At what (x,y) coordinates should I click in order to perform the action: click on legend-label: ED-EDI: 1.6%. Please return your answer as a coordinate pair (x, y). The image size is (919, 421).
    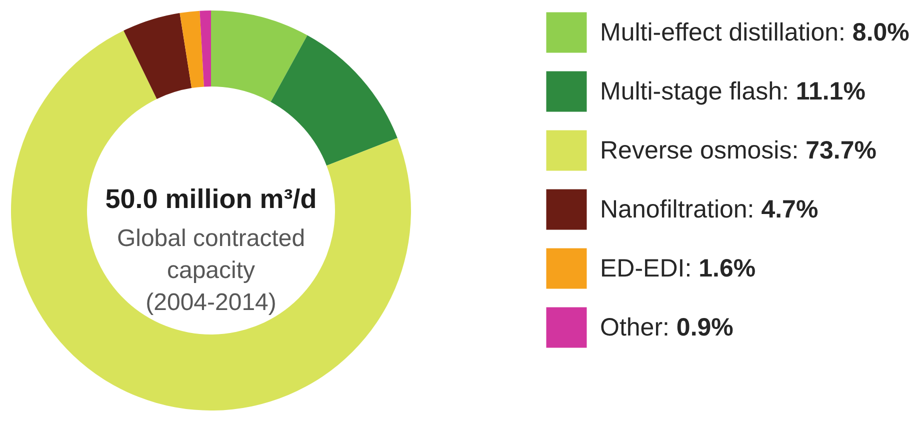
    Looking at the image, I should click on (678, 268).